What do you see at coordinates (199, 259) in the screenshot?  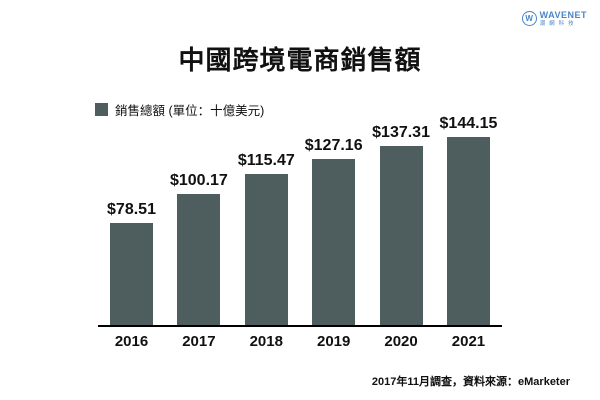 I see `bar-2017` at bounding box center [199, 259].